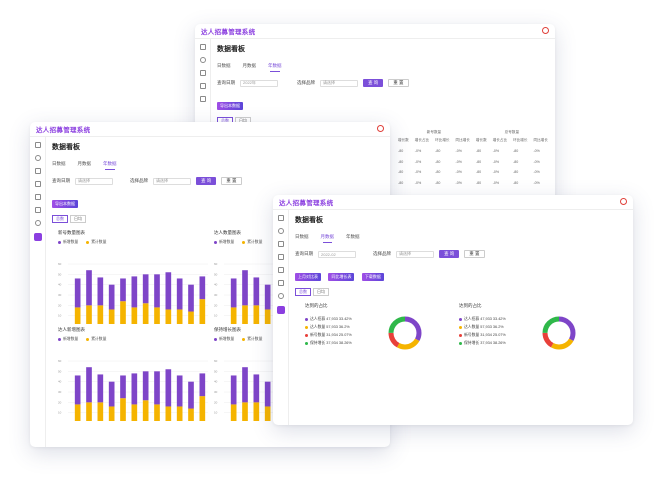 The image size is (663, 483). What do you see at coordinates (252, 339) in the screenshot?
I see `legend-item: 累计数量` at bounding box center [252, 339].